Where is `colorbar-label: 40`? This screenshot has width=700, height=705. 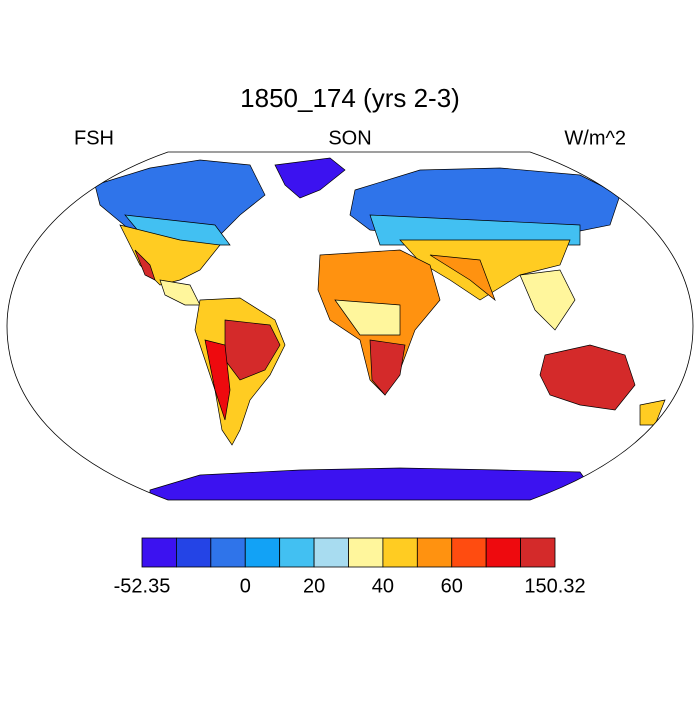 colorbar-label: 40 is located at coordinates (383, 586).